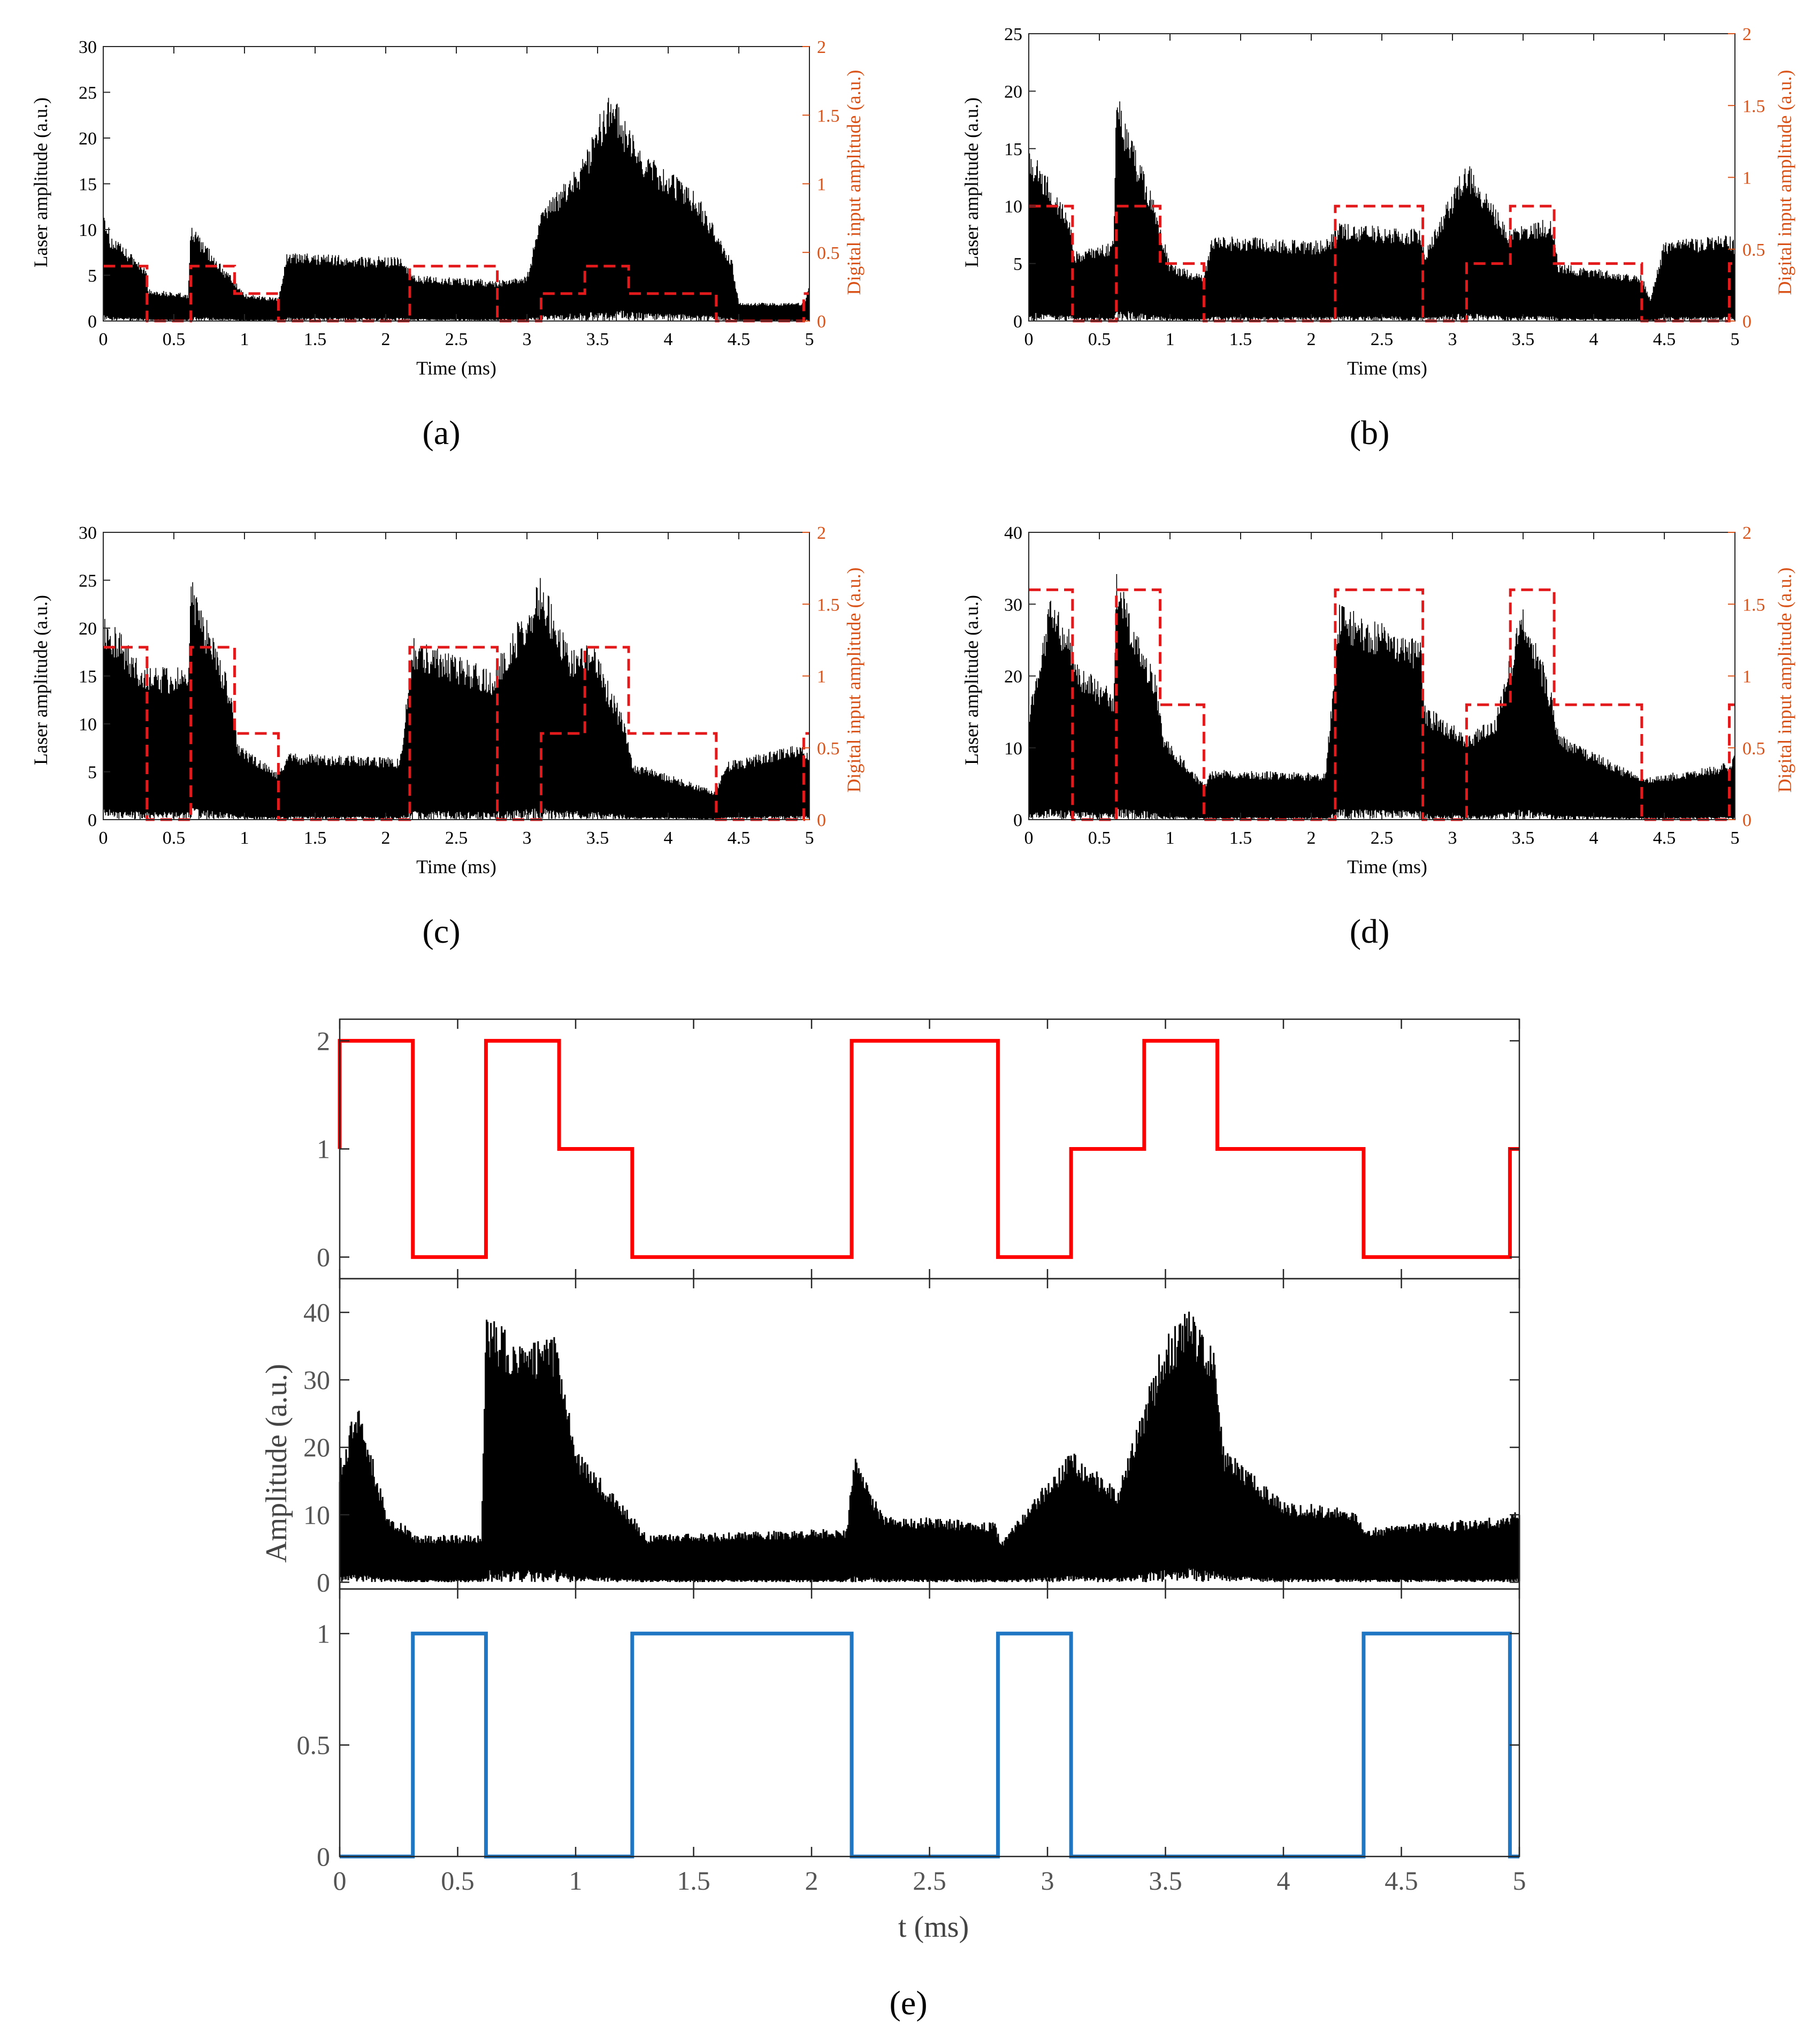 The height and width of the screenshot is (2040, 1820). Describe the element at coordinates (1099, 339) in the screenshot. I see `panel-b-xtick-label: 0.5` at that location.